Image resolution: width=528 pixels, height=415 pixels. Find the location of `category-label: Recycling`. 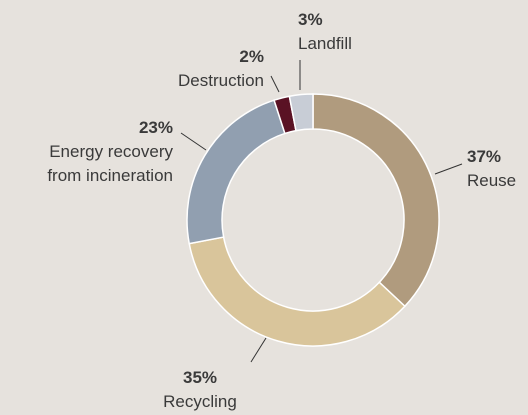

category-label: Recycling is located at coordinates (200, 401).